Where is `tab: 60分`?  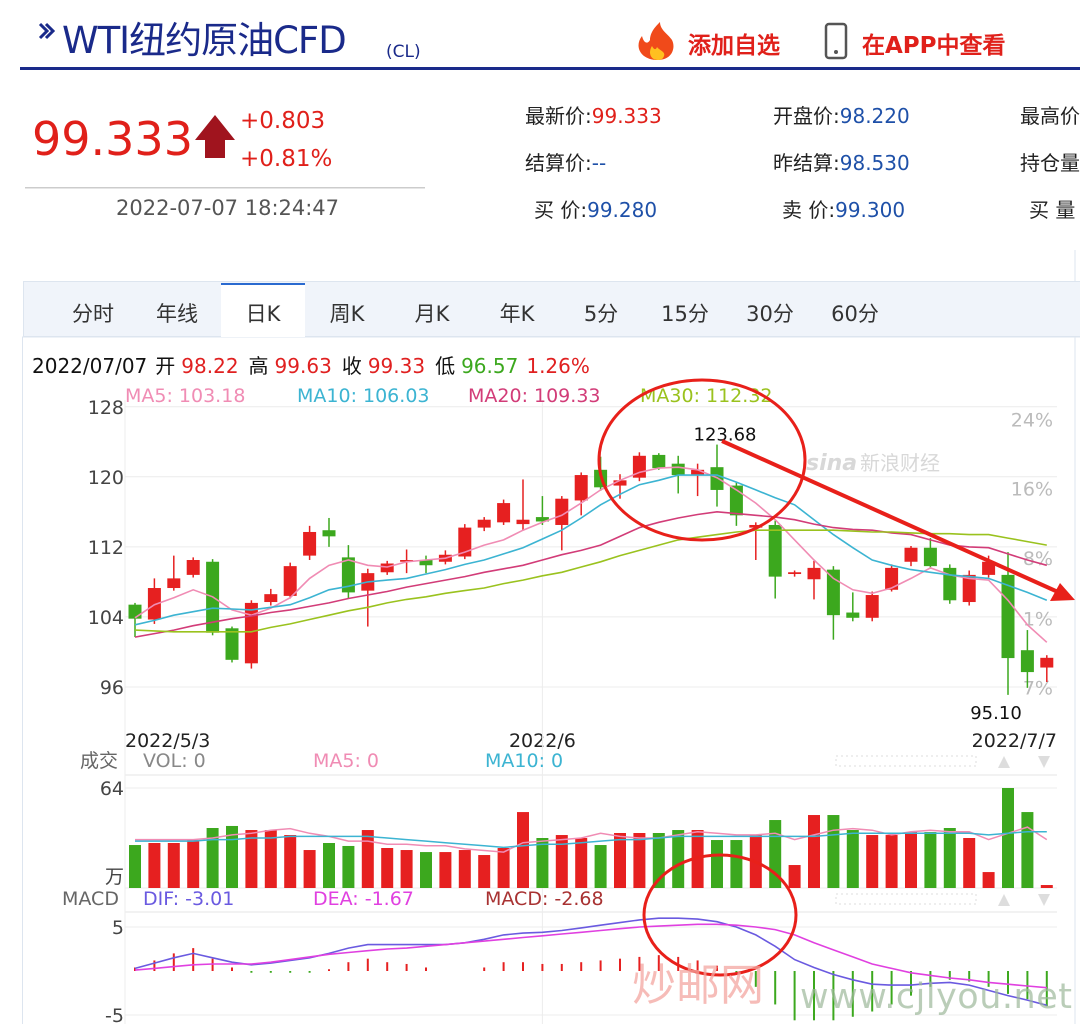
tab: 60分 is located at coordinates (855, 314).